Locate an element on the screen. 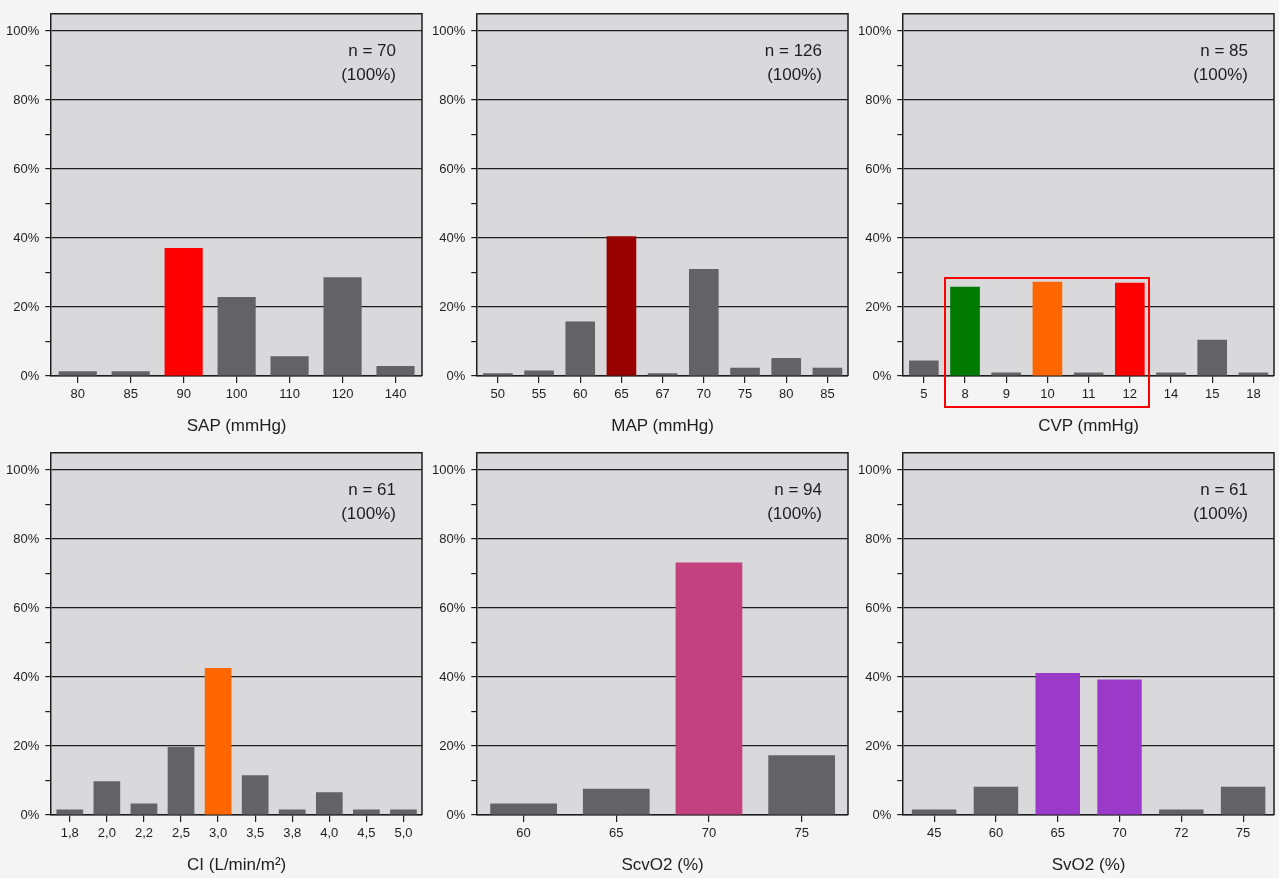  x-tick-label: 67 is located at coordinates (662, 394).